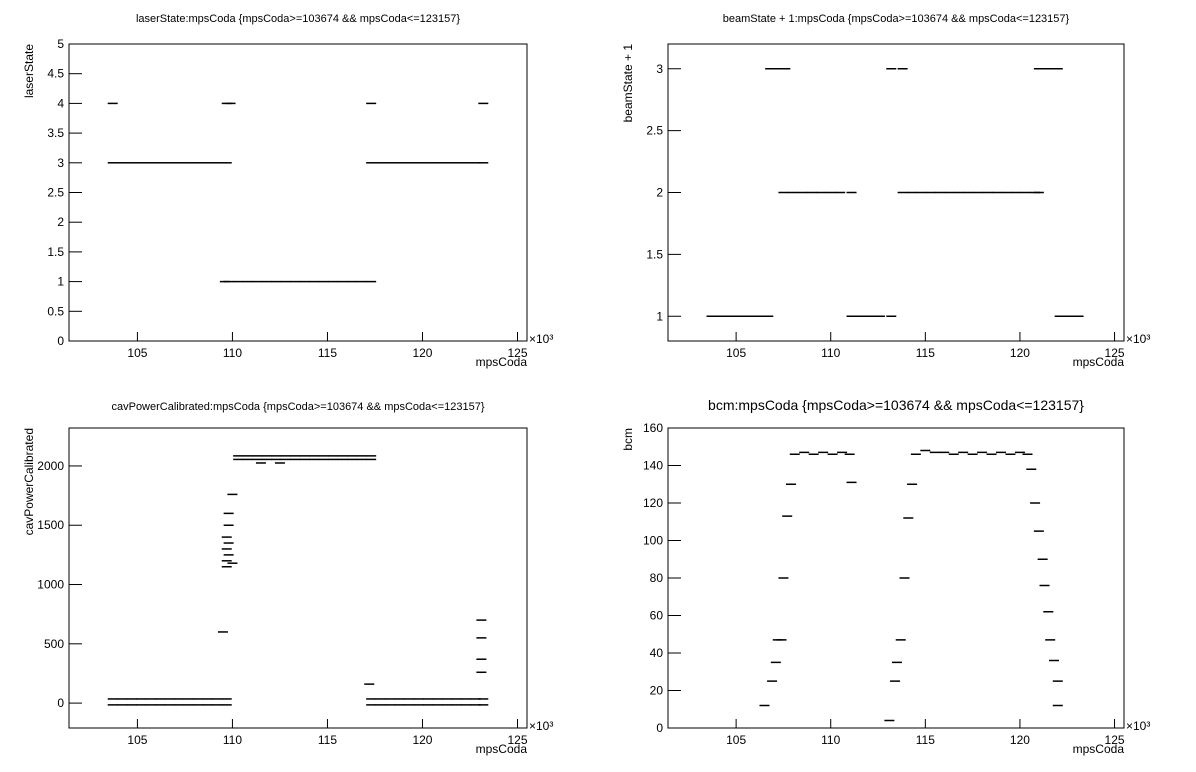 The height and width of the screenshot is (772, 1196). I want to click on y-tick-label: 4.5, so click(55, 74).